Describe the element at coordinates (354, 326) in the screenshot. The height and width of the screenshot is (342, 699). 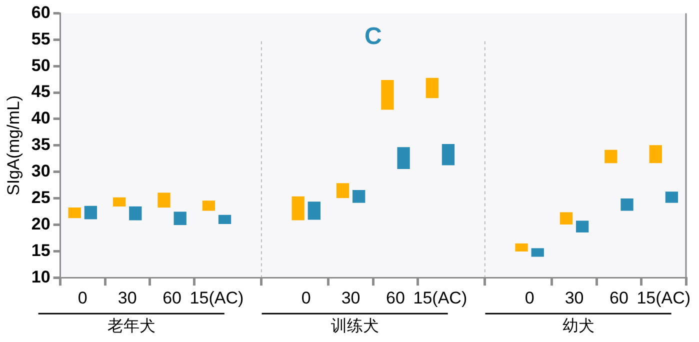
I see `text: 训练犬` at that location.